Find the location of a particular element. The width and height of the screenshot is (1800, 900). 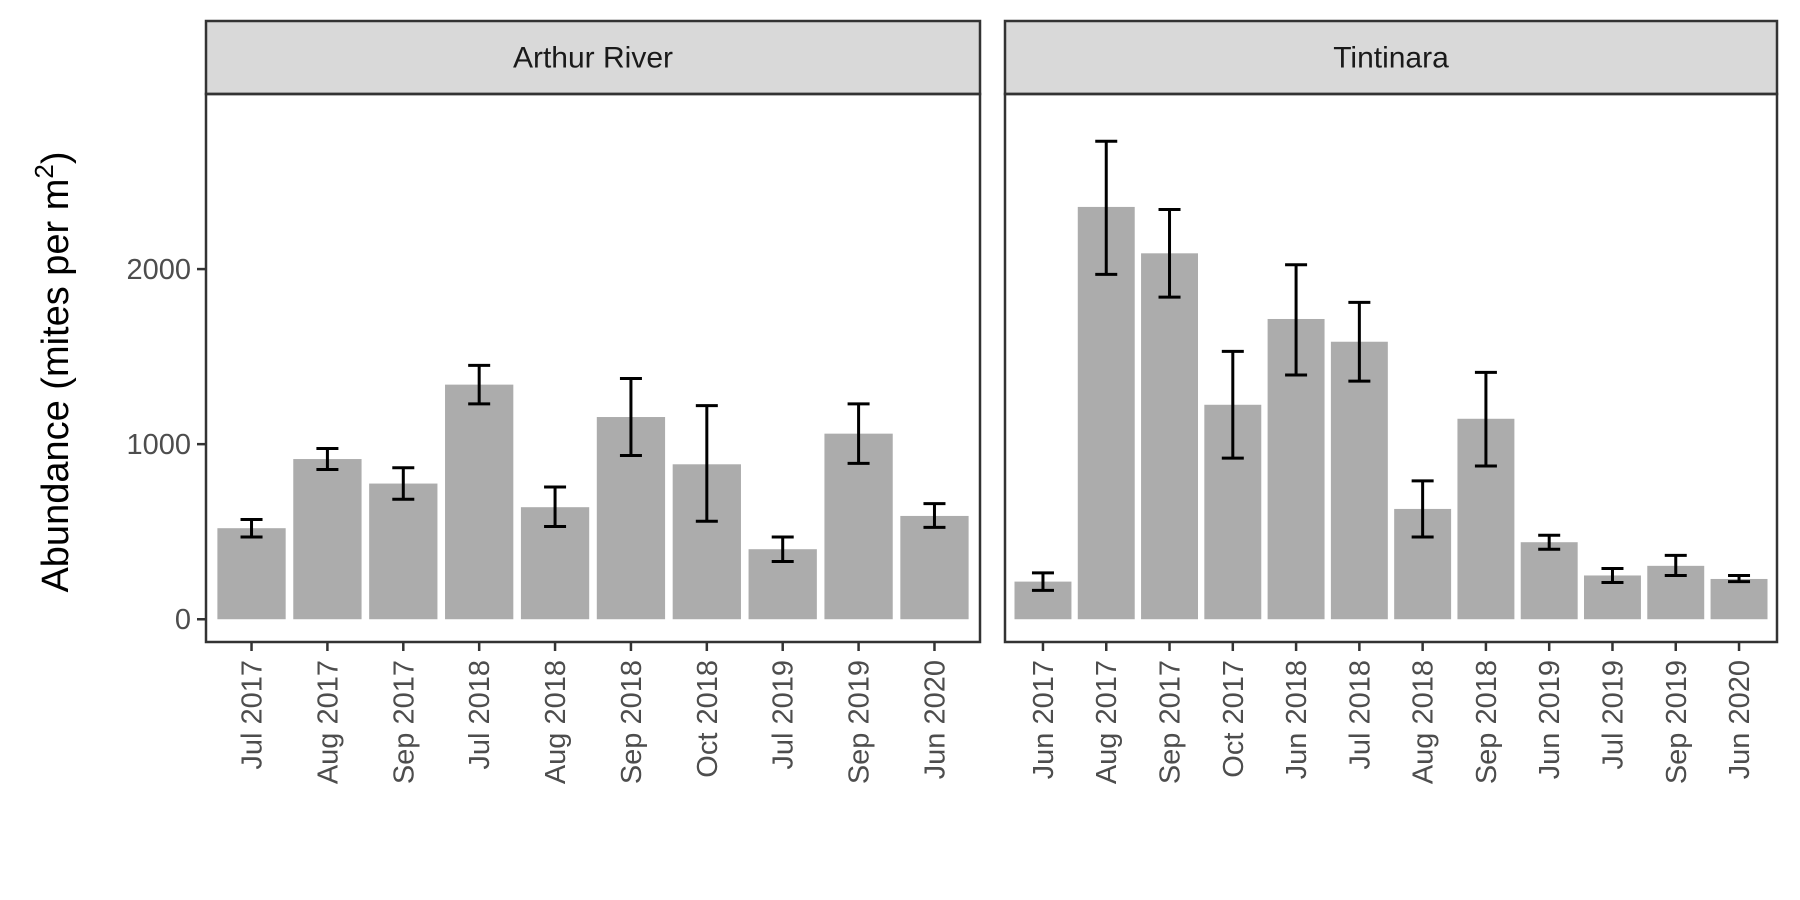

y-axis-title-suffix: ) is located at coordinates (56, 157).